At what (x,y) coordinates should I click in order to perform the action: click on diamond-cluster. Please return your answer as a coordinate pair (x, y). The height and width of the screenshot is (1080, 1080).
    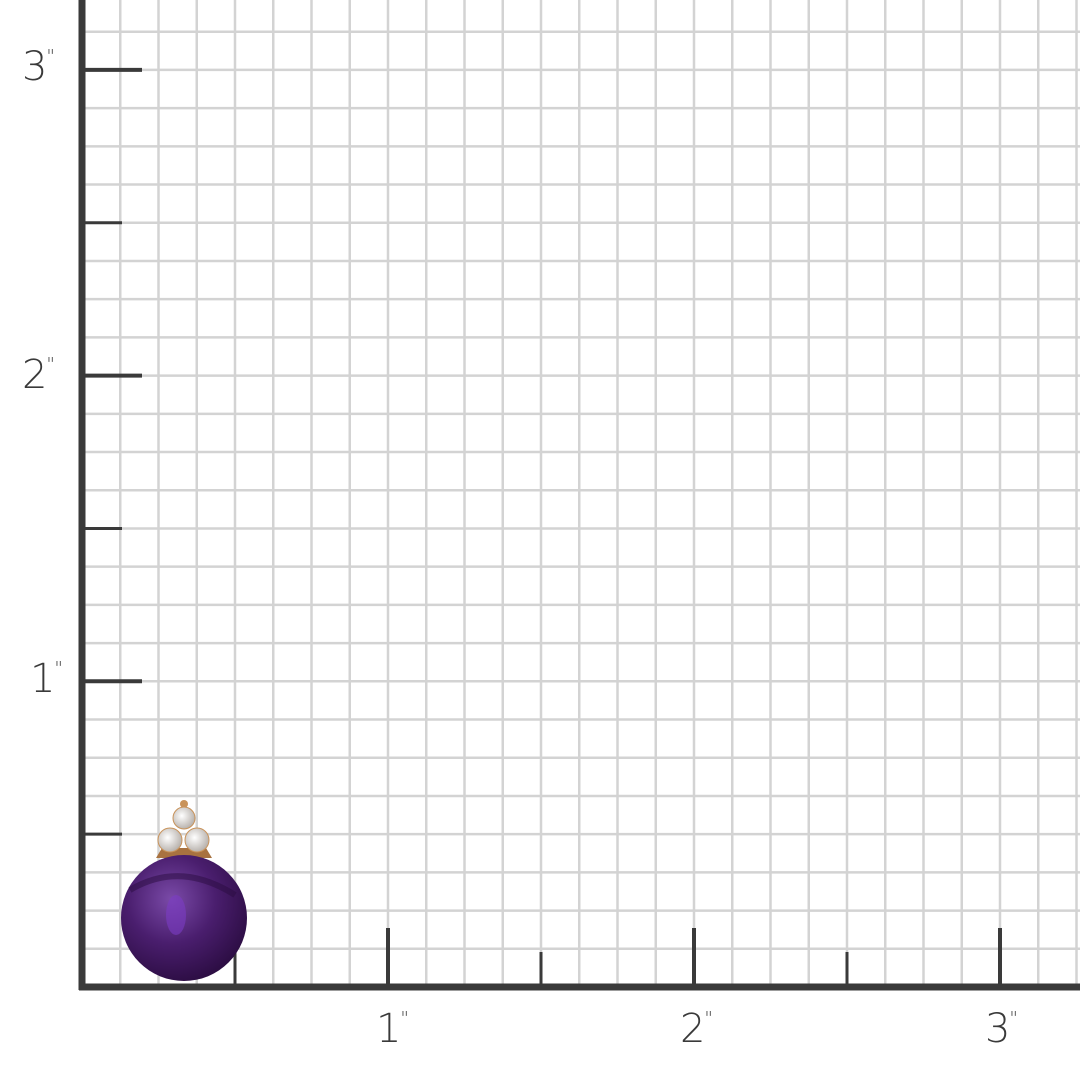
    Looking at the image, I should click on (183, 829).